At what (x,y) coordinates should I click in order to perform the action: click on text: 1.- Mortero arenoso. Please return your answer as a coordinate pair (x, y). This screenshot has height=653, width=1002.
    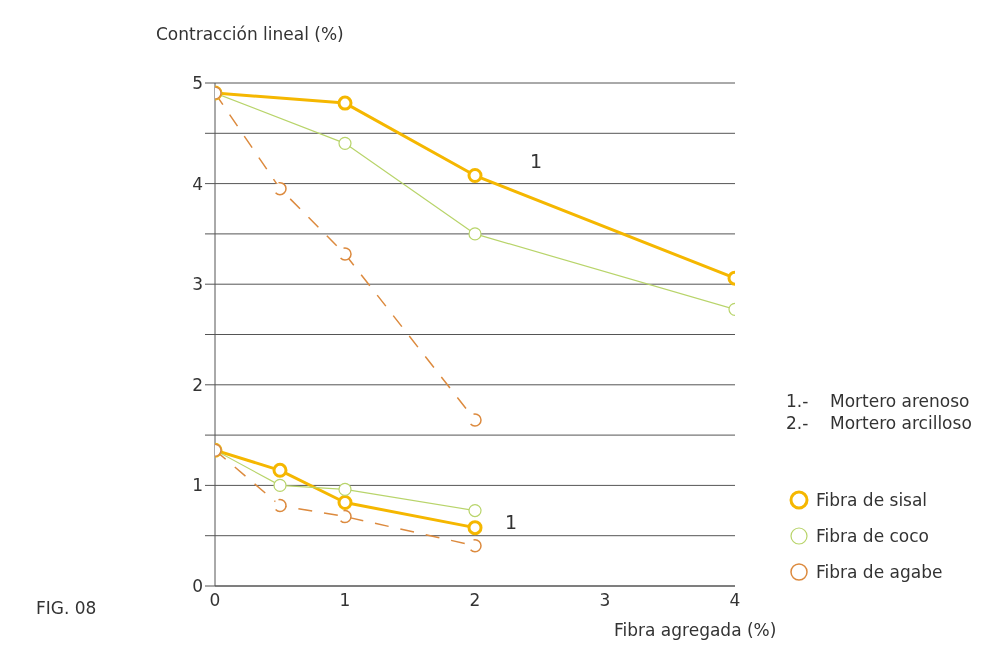
    Looking at the image, I should click on (878, 401).